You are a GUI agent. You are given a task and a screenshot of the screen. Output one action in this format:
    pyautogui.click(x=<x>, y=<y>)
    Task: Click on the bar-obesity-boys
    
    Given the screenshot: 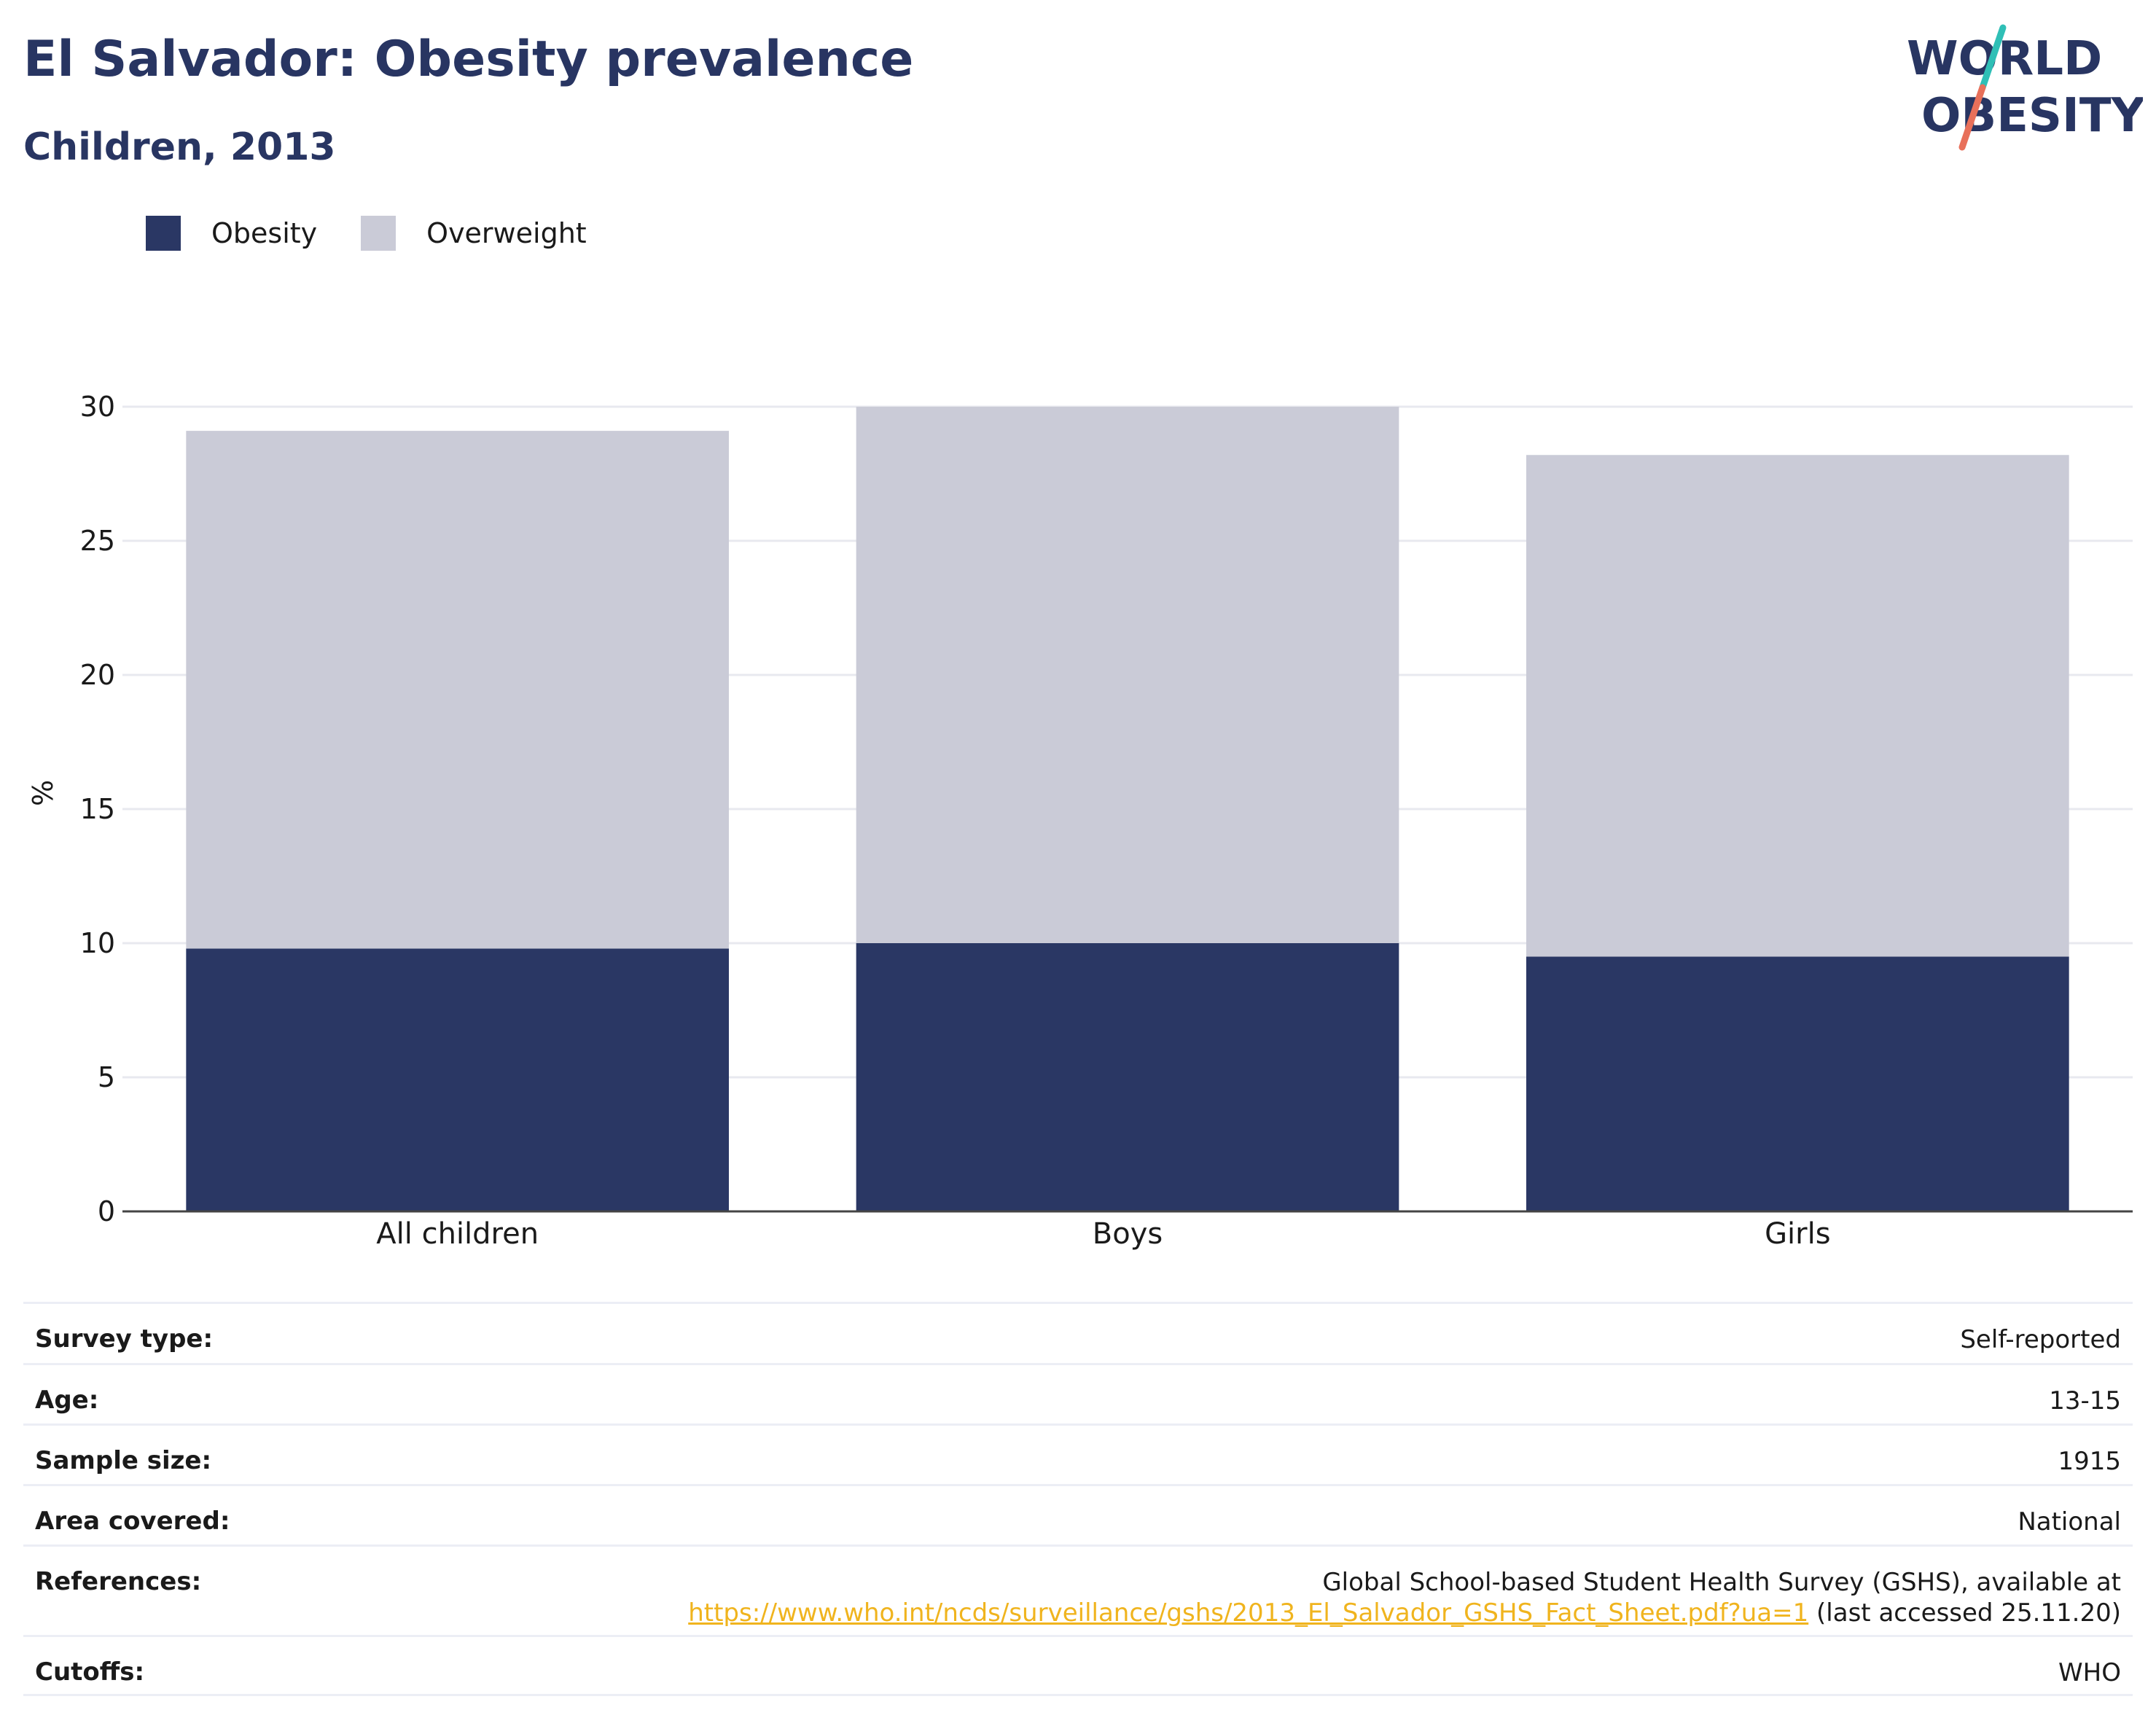 What is the action you would take?
    pyautogui.click(x=1128, y=1077)
    